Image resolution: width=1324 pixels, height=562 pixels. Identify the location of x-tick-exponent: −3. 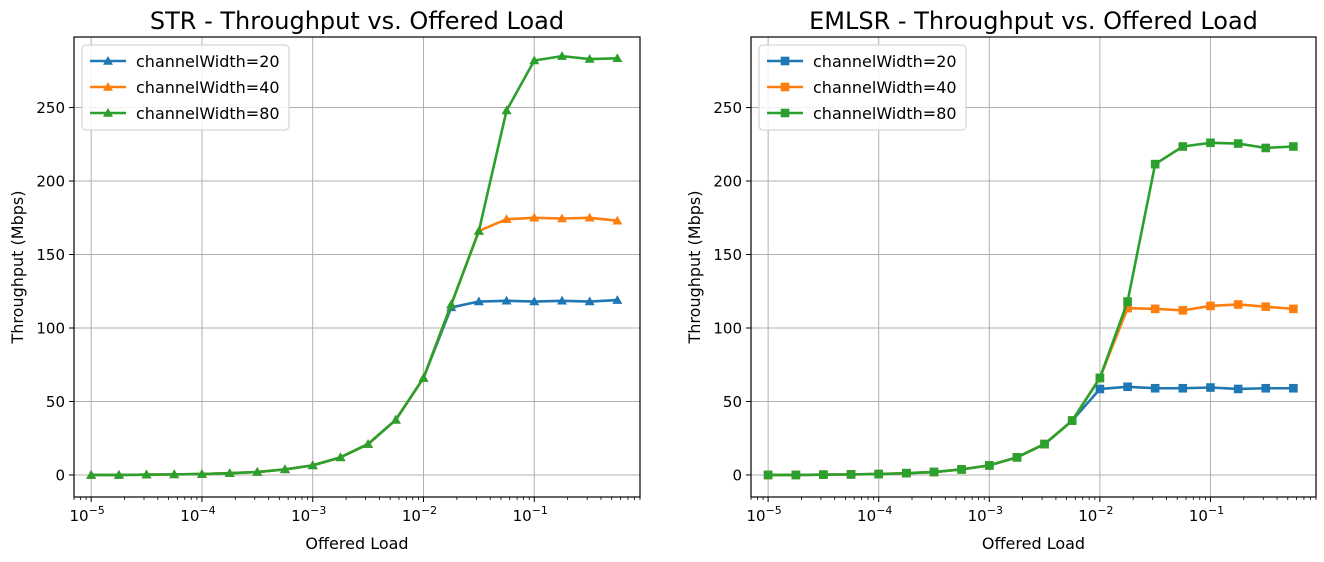
(318, 510).